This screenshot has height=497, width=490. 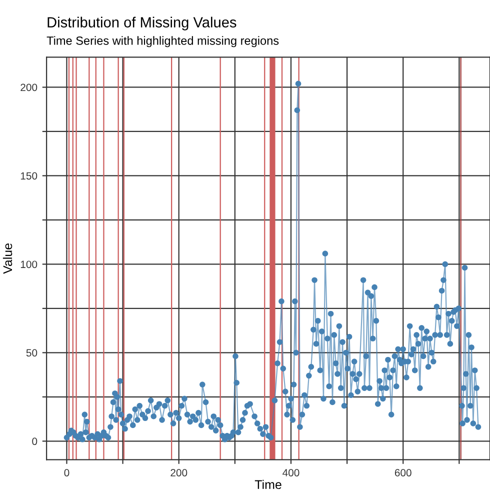 I want to click on y-tick-label: 200, so click(x=29, y=88).